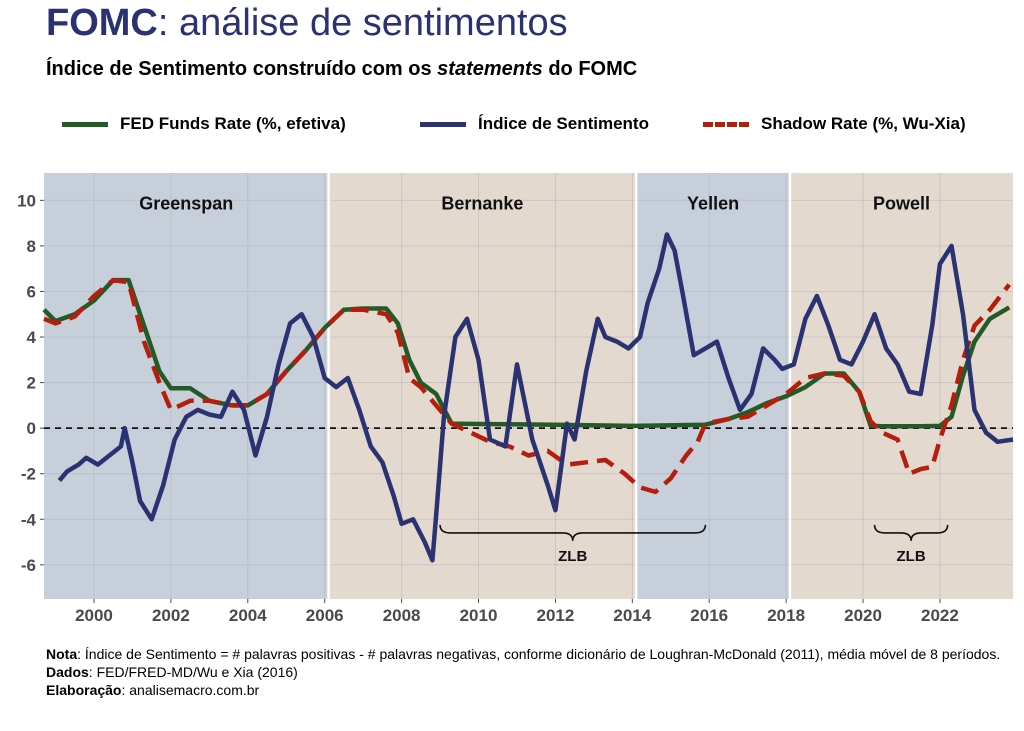  Describe the element at coordinates (402, 615) in the screenshot. I see `x-tick-label: 2008` at that location.